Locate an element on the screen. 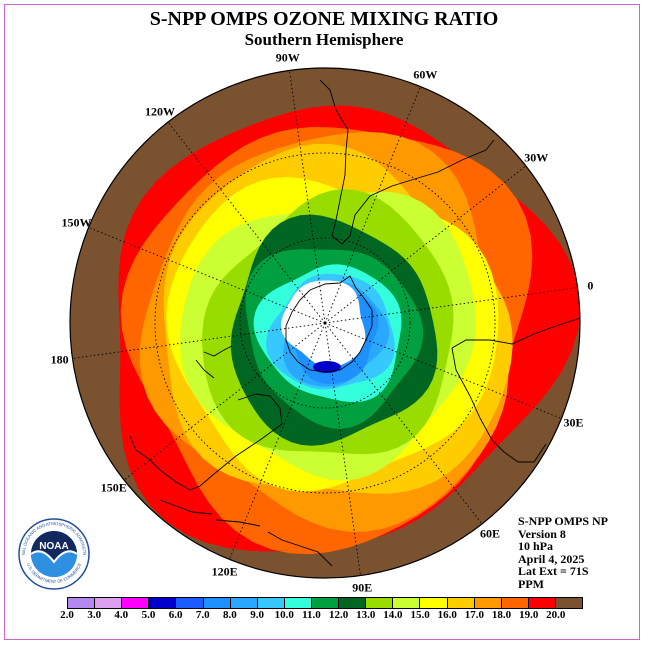  contour-band-c6 is located at coordinates (327, 367).